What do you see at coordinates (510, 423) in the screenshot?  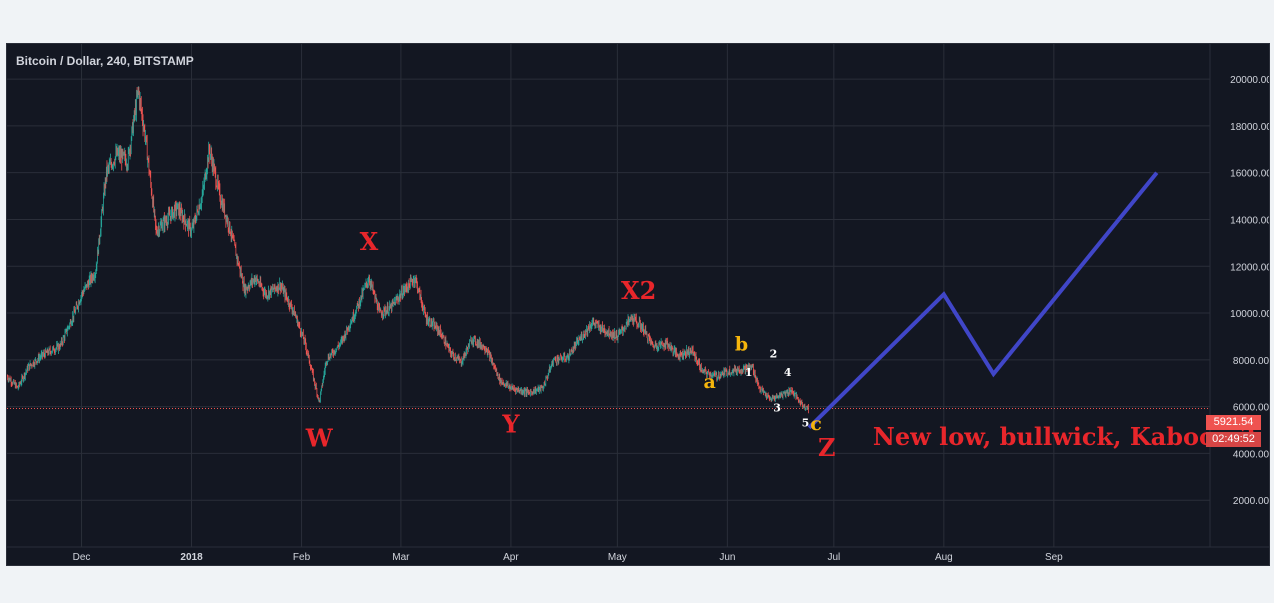 I see `wave-annotation: Y` at bounding box center [510, 423].